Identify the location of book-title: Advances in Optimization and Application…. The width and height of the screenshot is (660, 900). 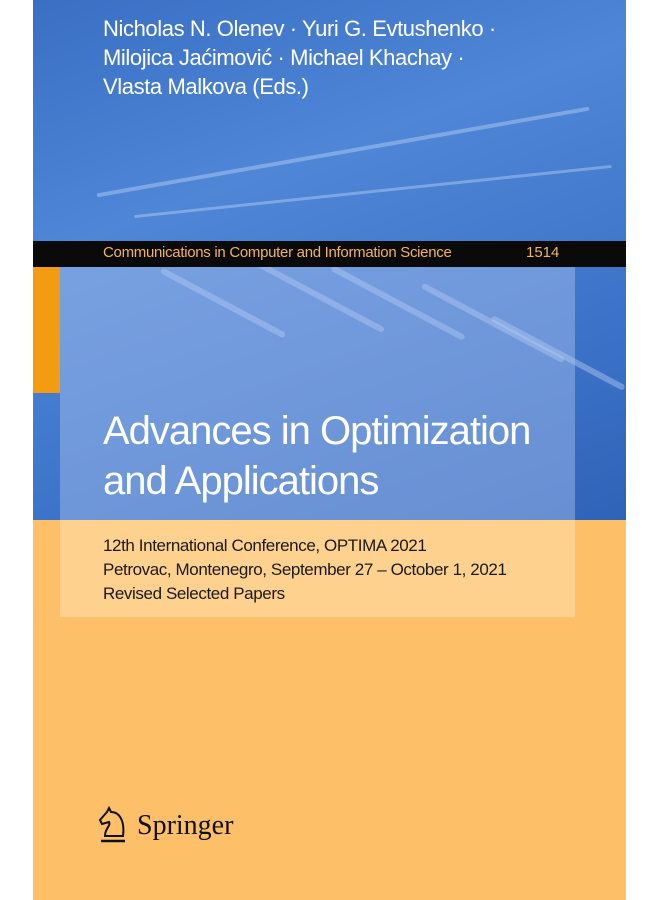
(317, 456).